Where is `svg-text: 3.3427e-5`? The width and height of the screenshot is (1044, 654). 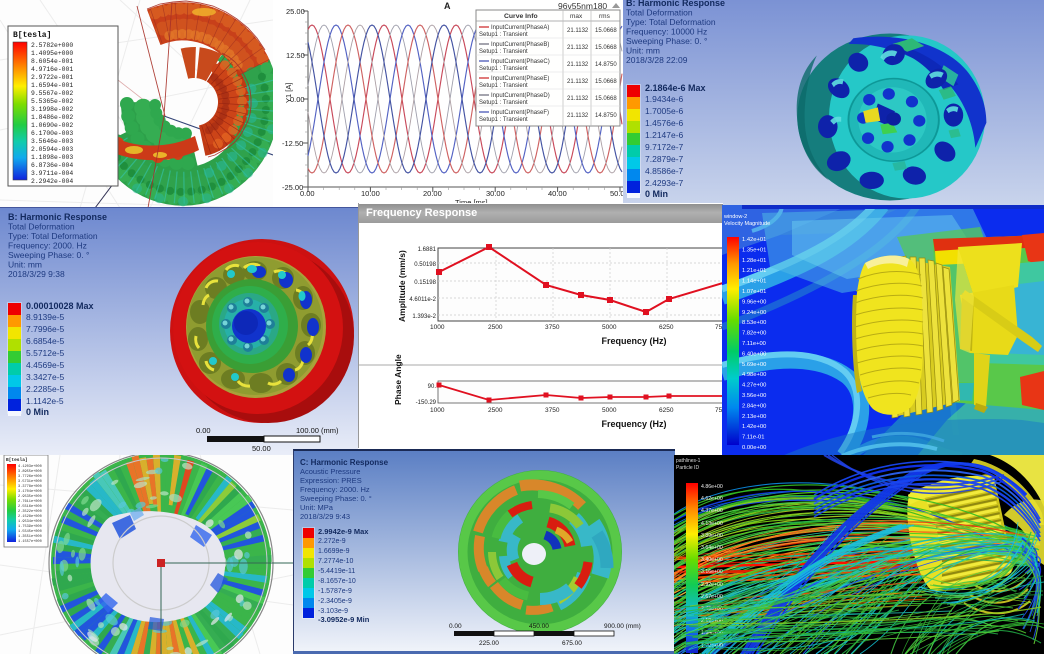 svg-text: 3.3427e-5 is located at coordinates (45, 377).